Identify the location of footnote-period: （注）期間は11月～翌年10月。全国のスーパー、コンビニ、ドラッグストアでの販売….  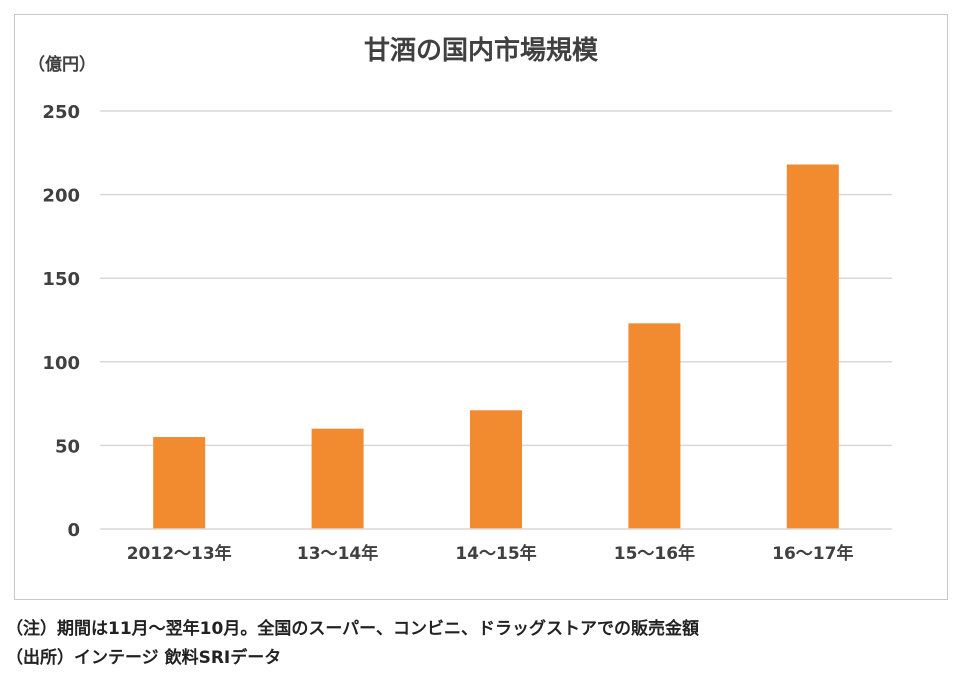
(352, 629).